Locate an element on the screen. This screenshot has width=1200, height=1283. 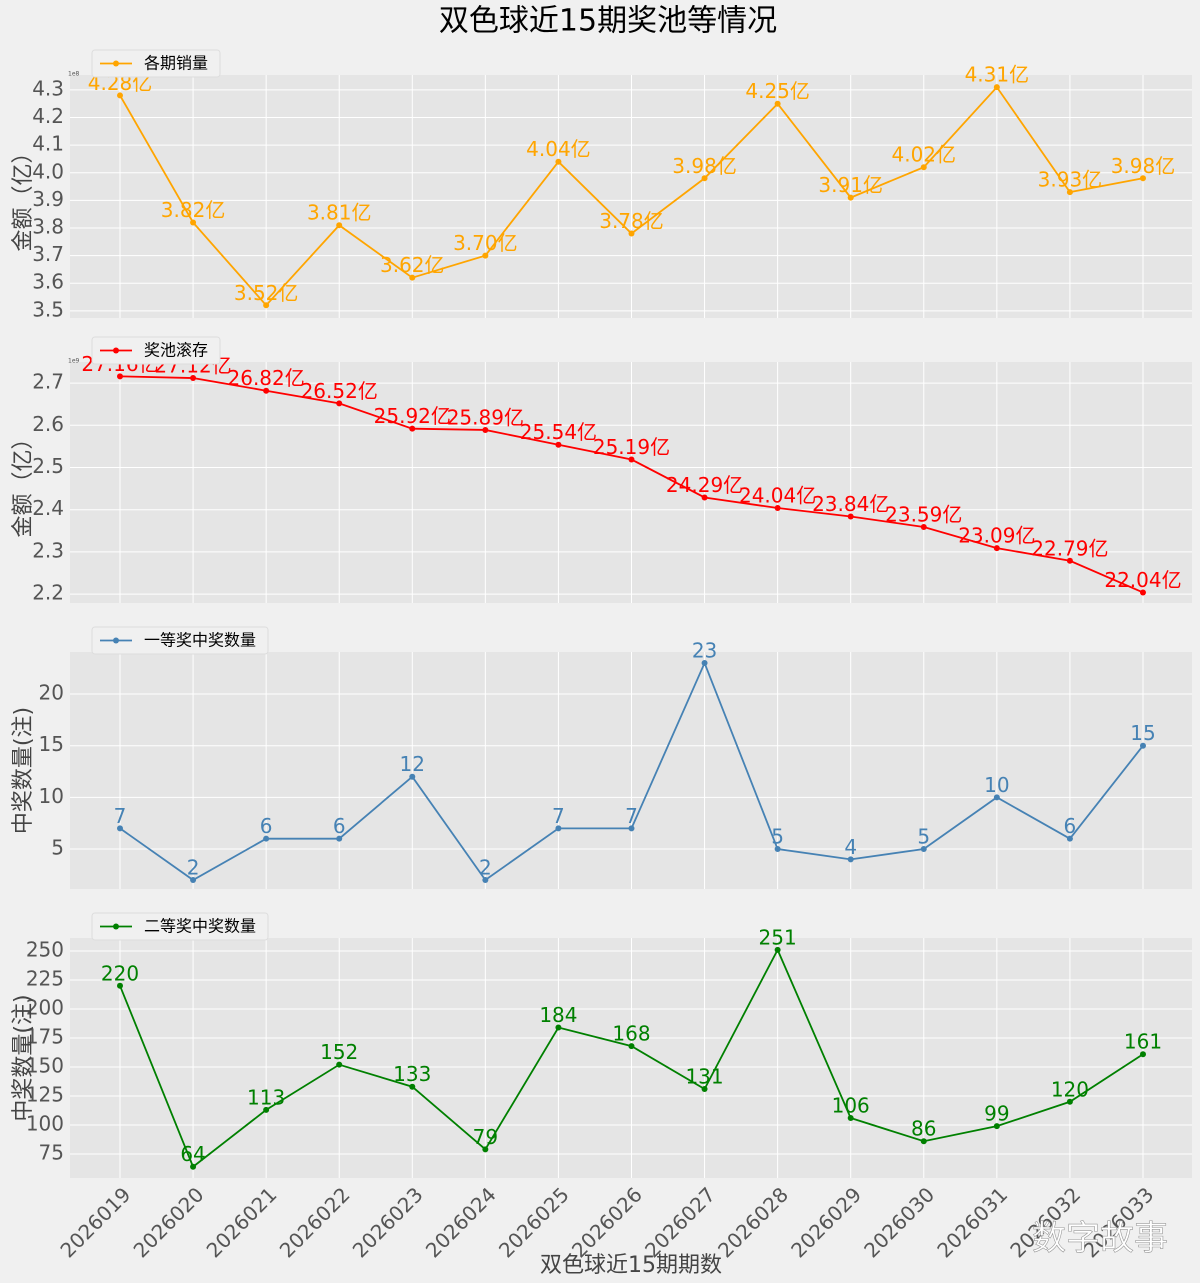
y-tick-label: 3.5 is located at coordinates (48, 309).